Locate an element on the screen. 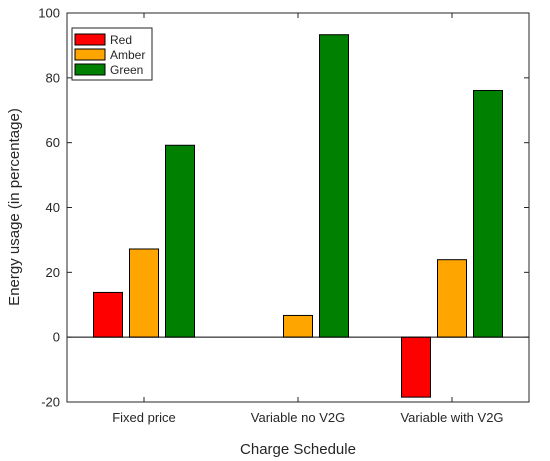 The height and width of the screenshot is (461, 550). y-tick-label: 40 is located at coordinates (53, 207).